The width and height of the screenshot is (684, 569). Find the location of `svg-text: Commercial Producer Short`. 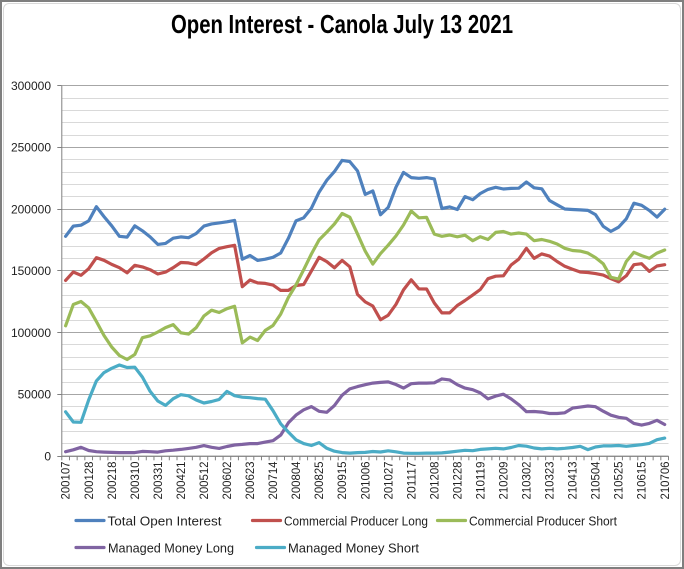

svg-text: Commercial Producer Short is located at coordinates (543, 522).